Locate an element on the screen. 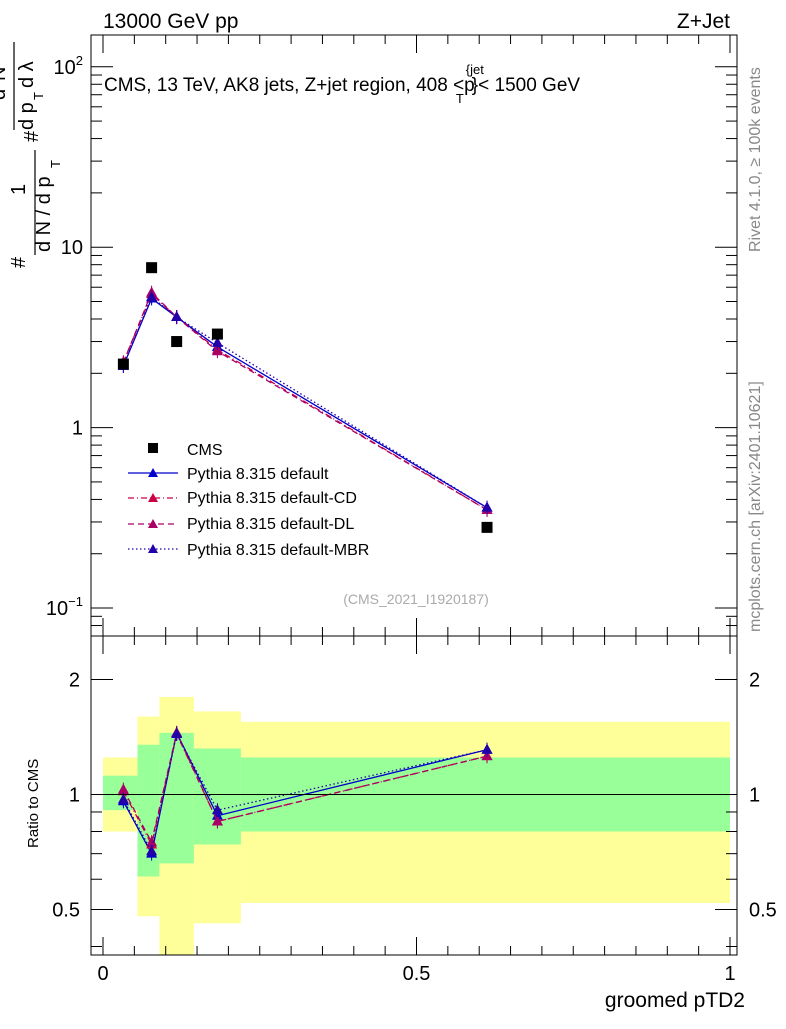  side-label-rivet: Rivet 4.1.0, ≥ 100k events is located at coordinates (755, 159).